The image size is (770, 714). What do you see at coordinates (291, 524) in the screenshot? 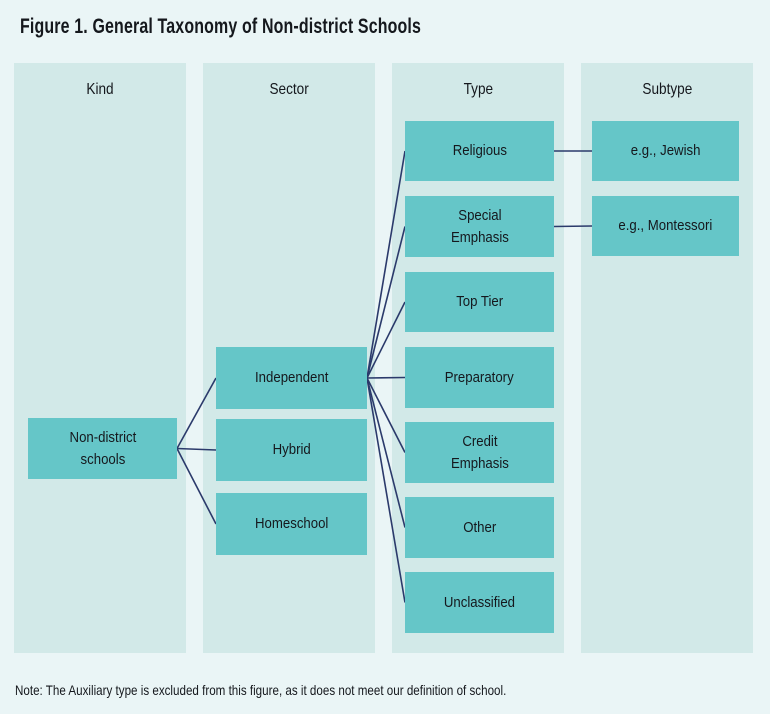
I see `node-homeschool: Homeschool` at bounding box center [291, 524].